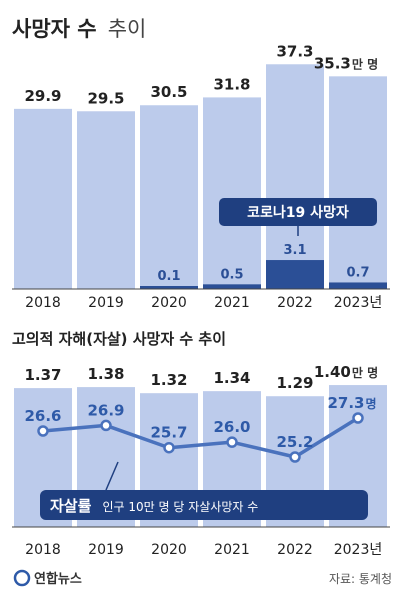 The height and width of the screenshot is (600, 401). What do you see at coordinates (370, 404) in the screenshot?
I see `rate-unit-label: 명` at bounding box center [370, 404].